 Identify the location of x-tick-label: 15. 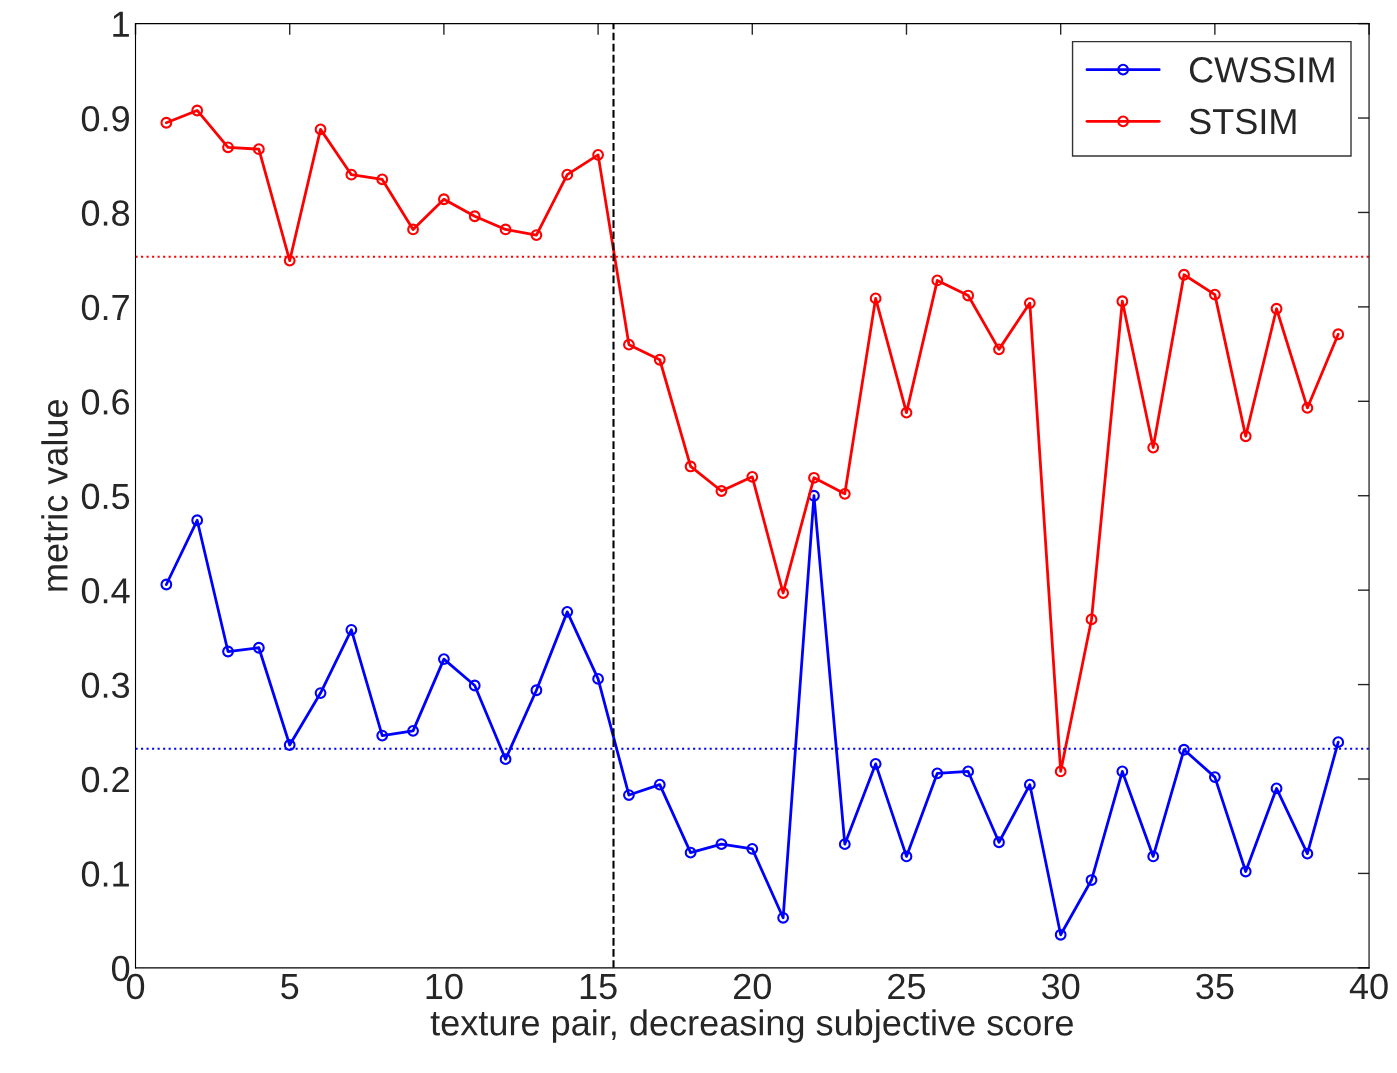
(598, 987).